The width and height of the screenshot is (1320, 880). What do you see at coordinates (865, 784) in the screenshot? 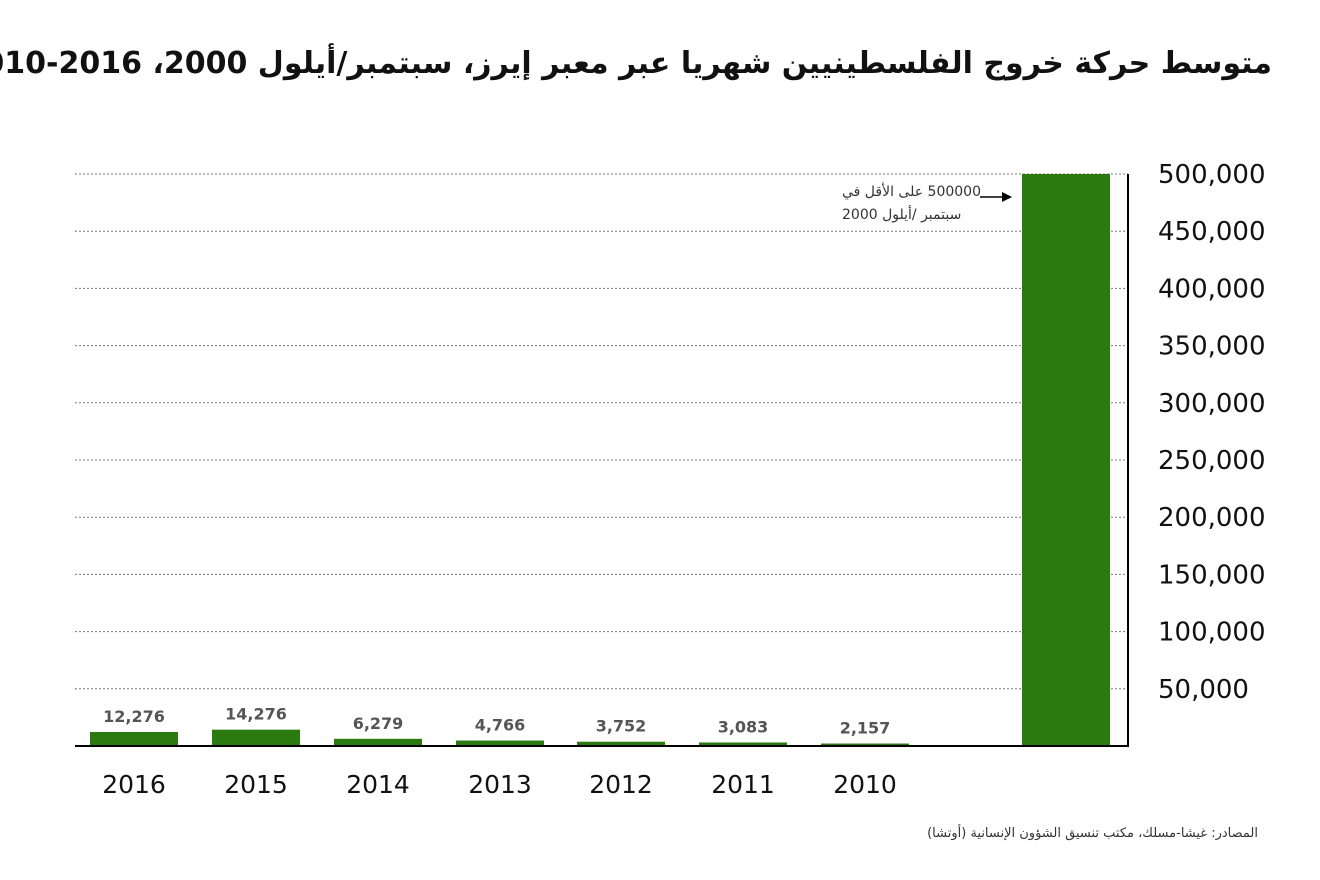
I see `x-tick-label: 2010` at bounding box center [865, 784].